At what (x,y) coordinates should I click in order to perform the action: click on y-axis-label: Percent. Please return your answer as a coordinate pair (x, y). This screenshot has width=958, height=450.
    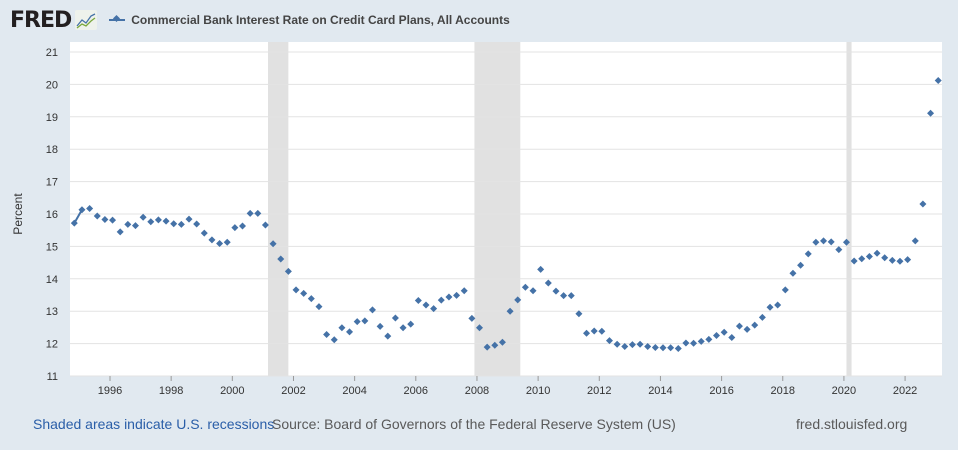
    Looking at the image, I should click on (18, 214).